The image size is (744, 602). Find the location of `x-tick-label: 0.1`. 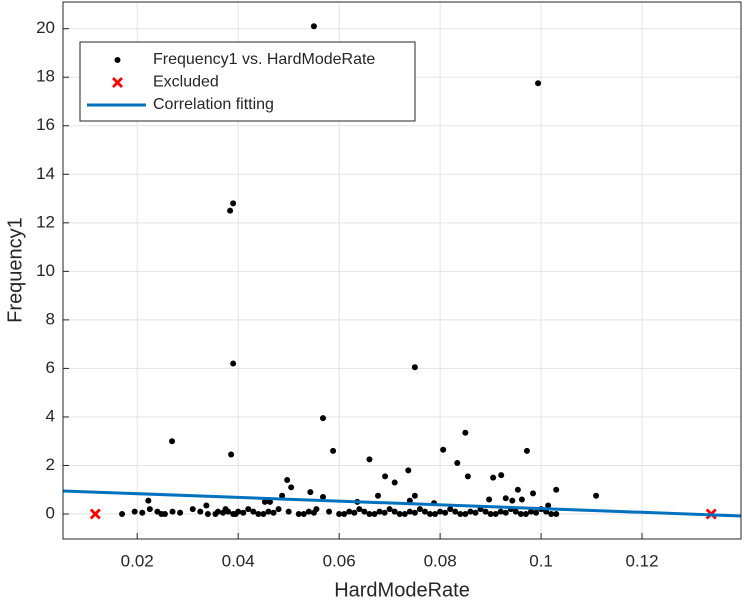

x-tick-label: 0.1 is located at coordinates (541, 560).